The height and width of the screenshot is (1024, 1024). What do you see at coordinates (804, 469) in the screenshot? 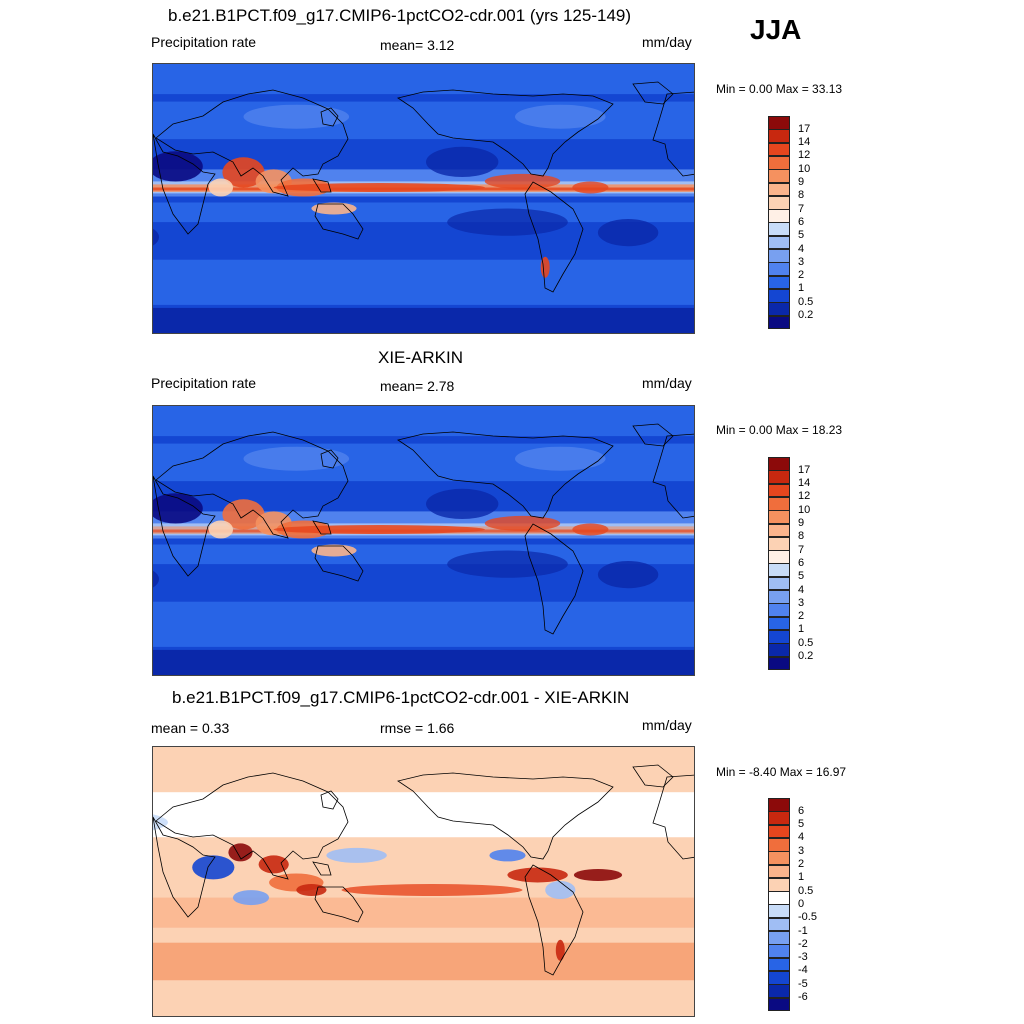
I see `colorbar-label: 17` at bounding box center [804, 469].